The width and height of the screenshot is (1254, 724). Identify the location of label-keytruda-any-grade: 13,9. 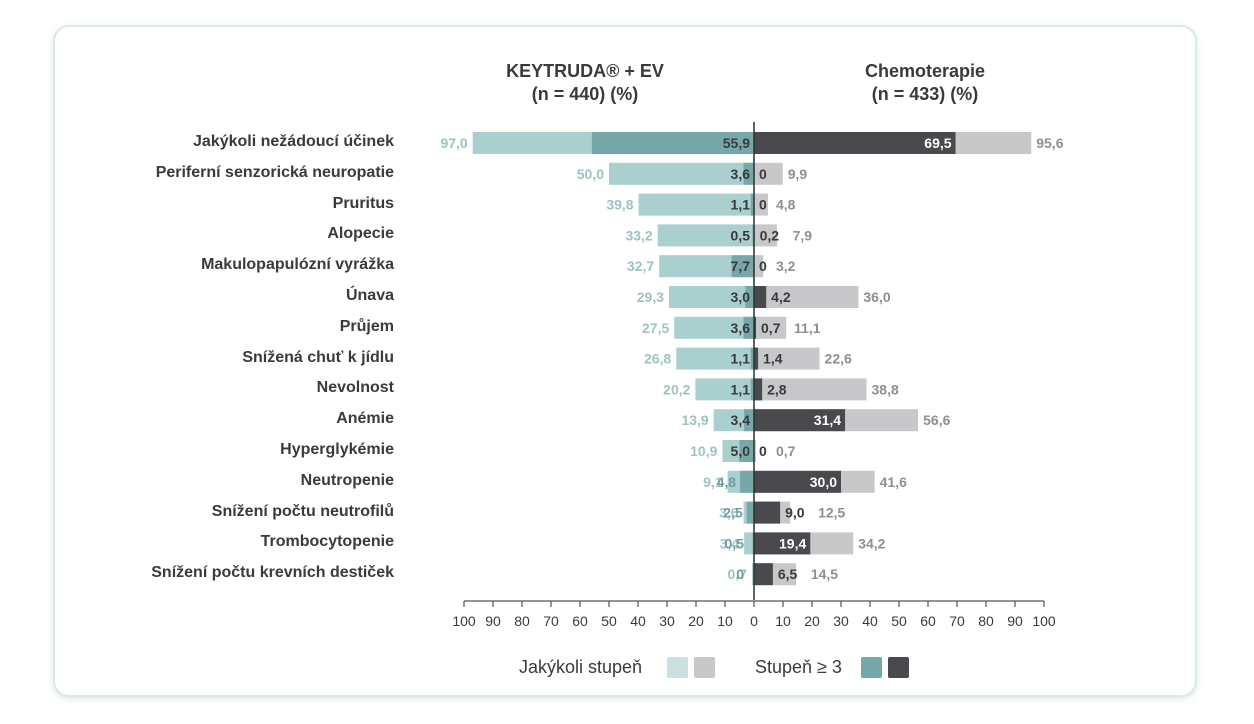
(694, 420).